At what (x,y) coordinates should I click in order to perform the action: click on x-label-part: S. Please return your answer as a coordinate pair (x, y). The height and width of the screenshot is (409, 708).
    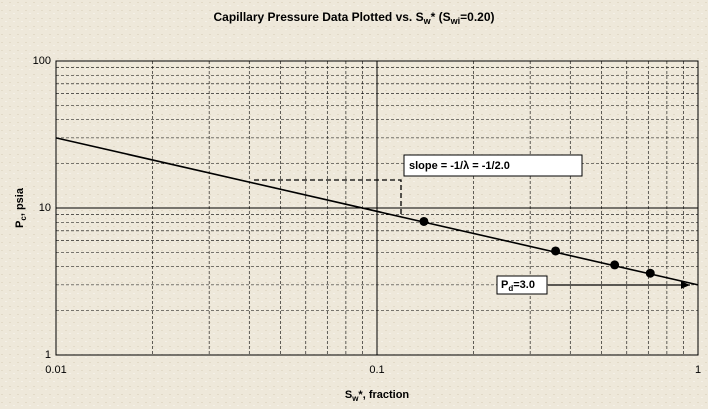
    Looking at the image, I should click on (348, 395).